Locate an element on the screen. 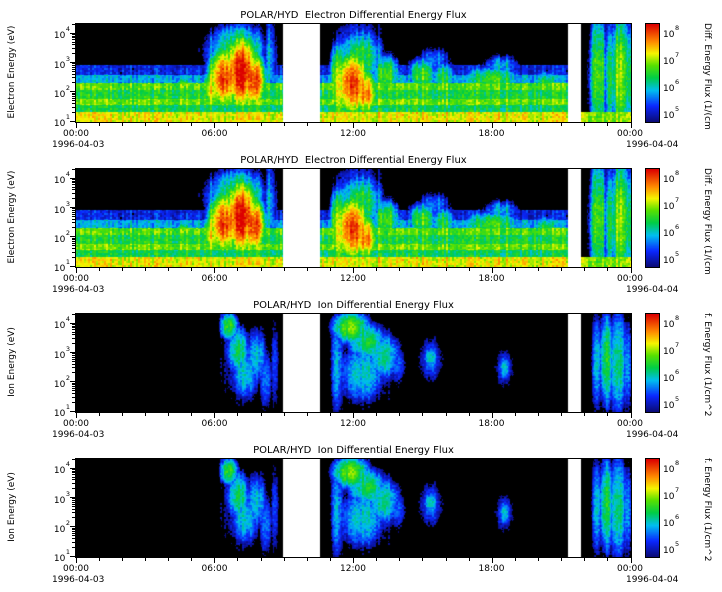  y-tick-label-exponent: 4 is located at coordinates (67, 464).